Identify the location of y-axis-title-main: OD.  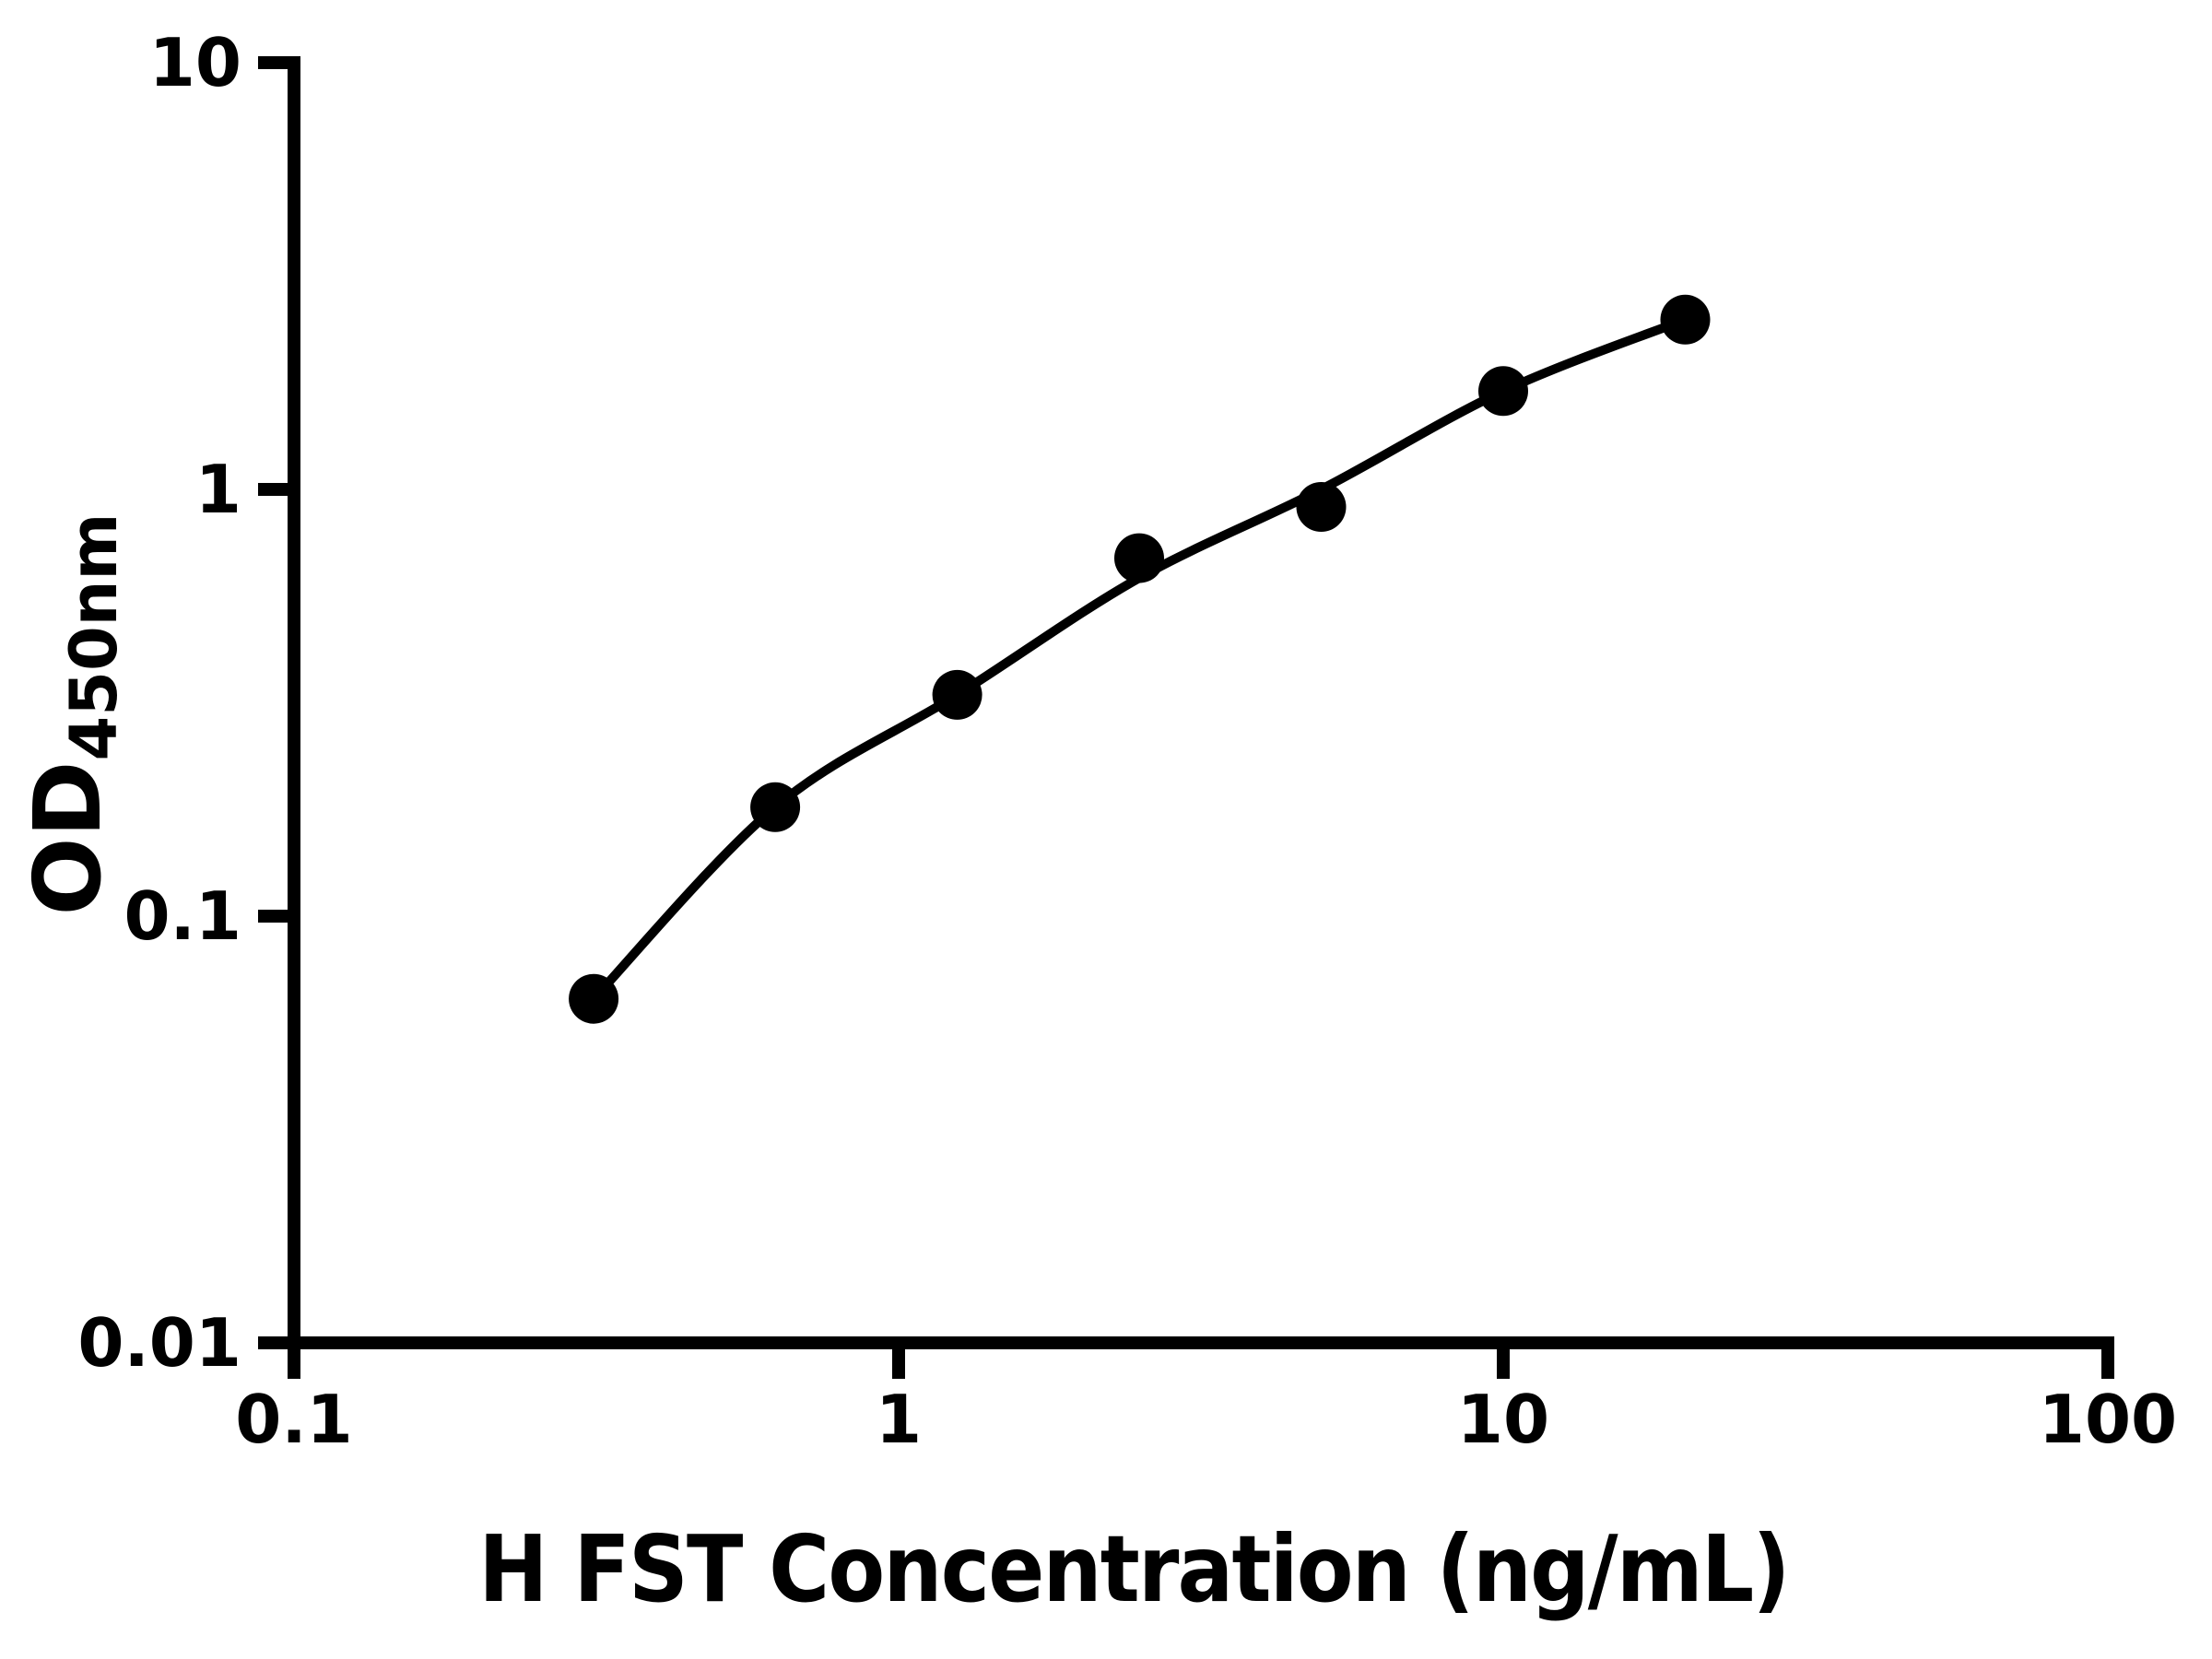
(68, 837).